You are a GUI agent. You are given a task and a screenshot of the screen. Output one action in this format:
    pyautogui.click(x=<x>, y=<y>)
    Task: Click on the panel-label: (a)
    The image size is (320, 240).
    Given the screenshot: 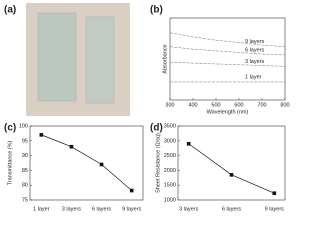 What is the action you would take?
    pyautogui.click(x=10, y=10)
    